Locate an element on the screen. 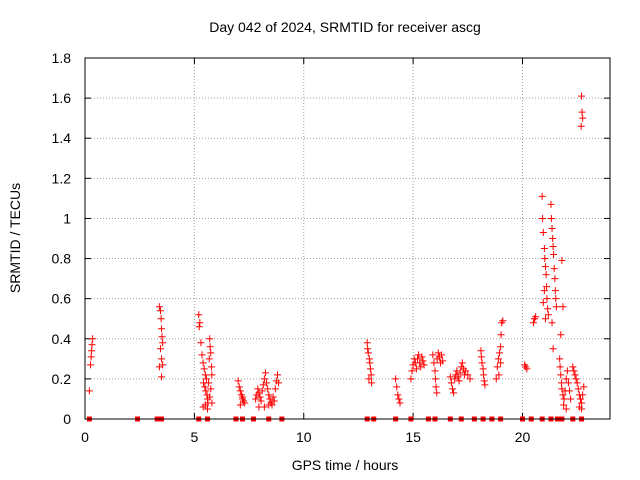 The height and width of the screenshot is (480, 640). y-tick-label: 1 is located at coordinates (67, 218).